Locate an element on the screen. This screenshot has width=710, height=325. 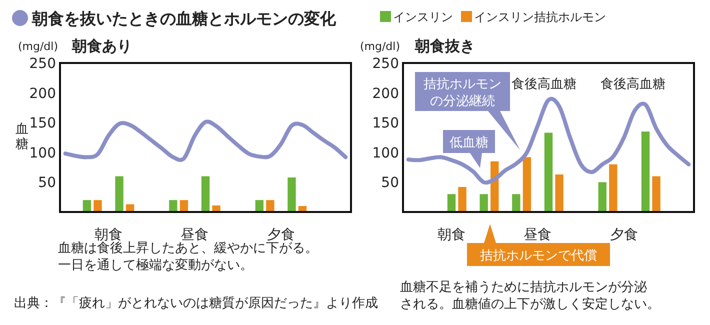
text: 血糖は食後上昇したあと、緩やかに下がる。一日を通して極端な変動がない。 is located at coordinates (188, 257).